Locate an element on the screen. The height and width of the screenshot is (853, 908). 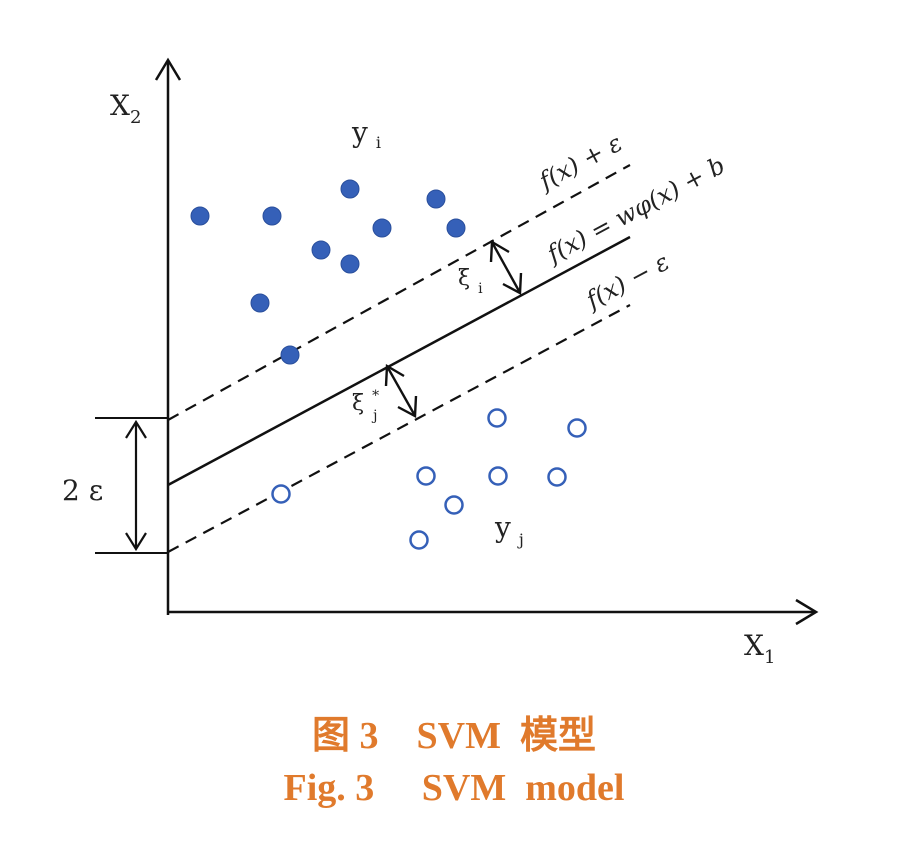
figure-caption-english: Fig. 3 SVM model is located at coordinates (454, 788).